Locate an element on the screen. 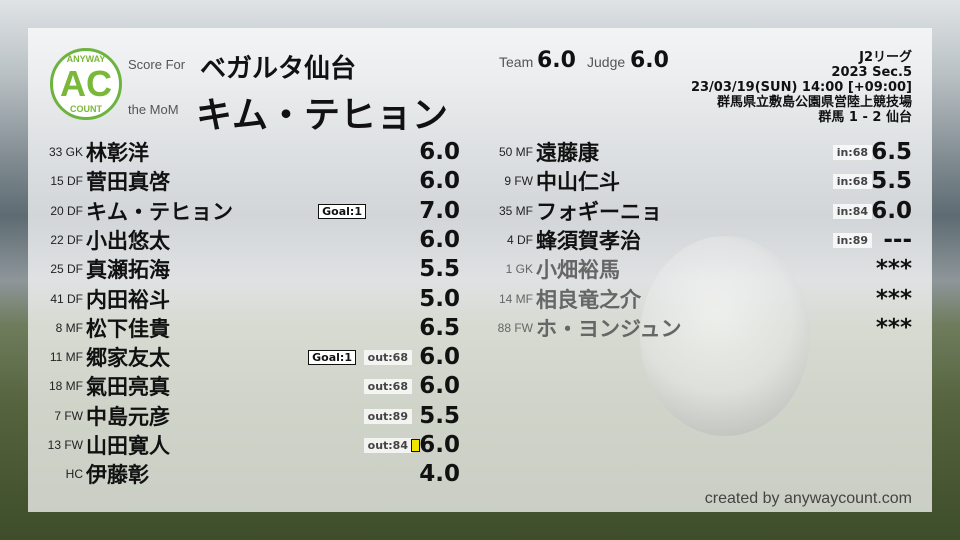  mom-label: the MoM is located at coordinates (153, 109).